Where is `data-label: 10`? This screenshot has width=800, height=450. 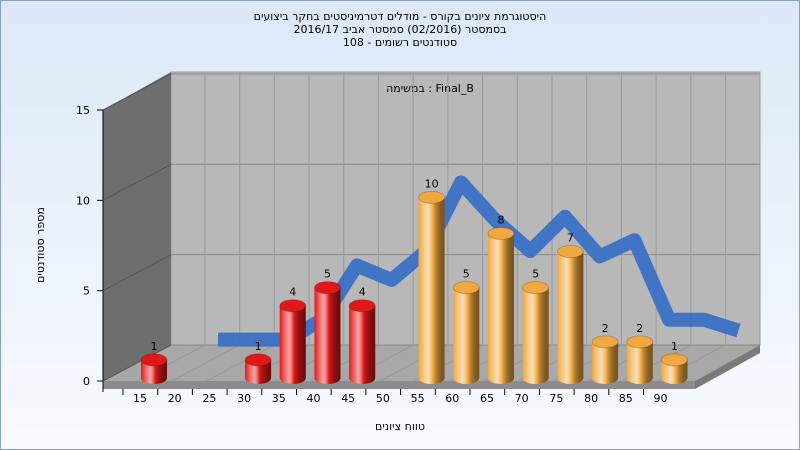 data-label: 10 is located at coordinates (432, 183).